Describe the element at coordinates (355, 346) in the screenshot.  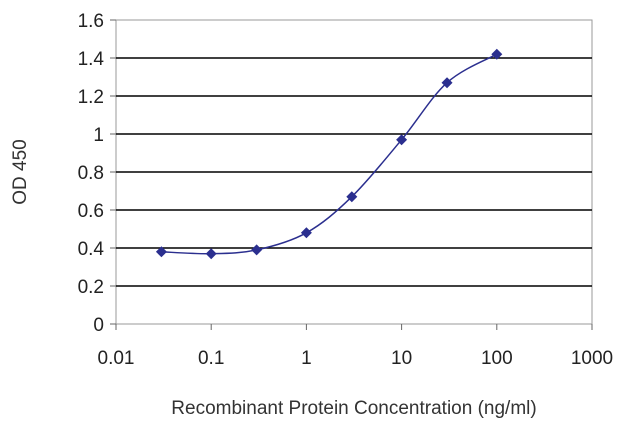
I see `x-axis-ticks: 0.01 0.1 1 10 100 1000` at that location.